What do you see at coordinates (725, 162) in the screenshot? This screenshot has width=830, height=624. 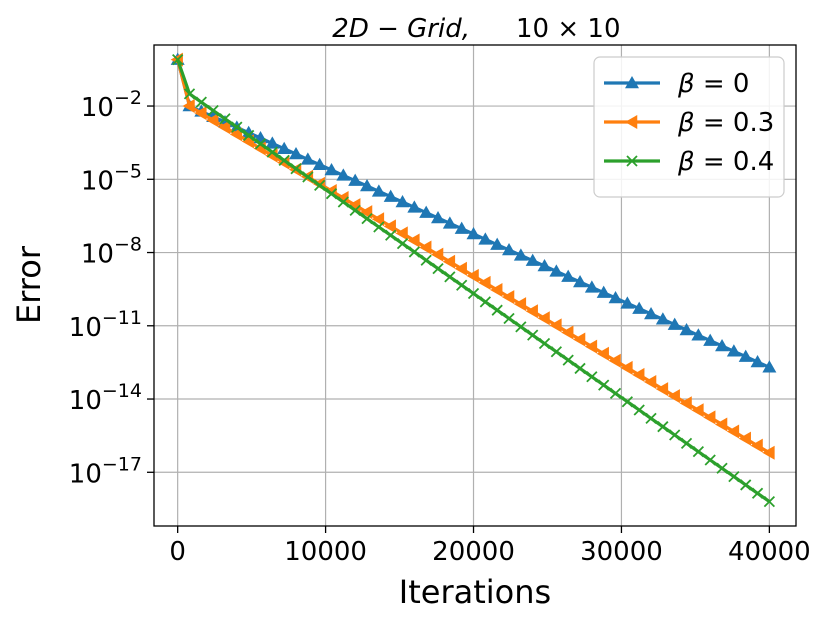 I see `legend-label: β = 0.4` at bounding box center [725, 162].